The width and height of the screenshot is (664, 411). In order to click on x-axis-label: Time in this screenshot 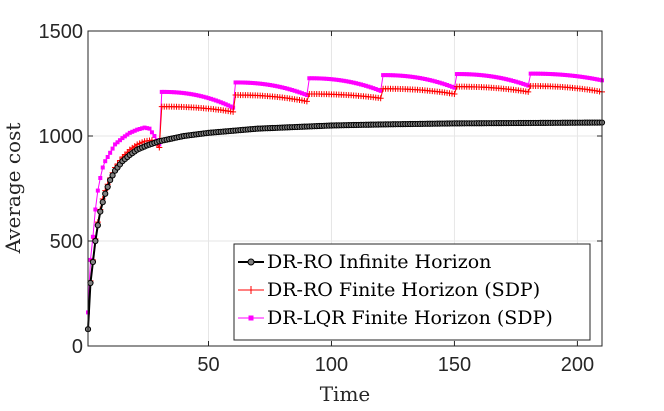, I will do `click(345, 394)`.